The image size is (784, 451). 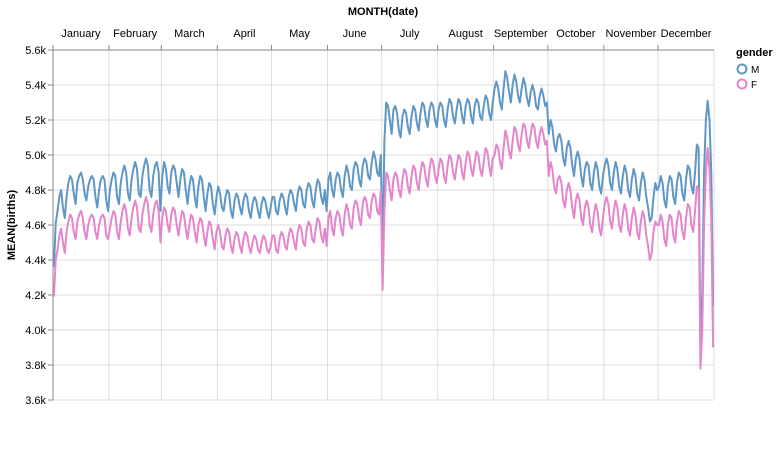 What do you see at coordinates (754, 53) in the screenshot?
I see `legend-title: gender` at bounding box center [754, 53].